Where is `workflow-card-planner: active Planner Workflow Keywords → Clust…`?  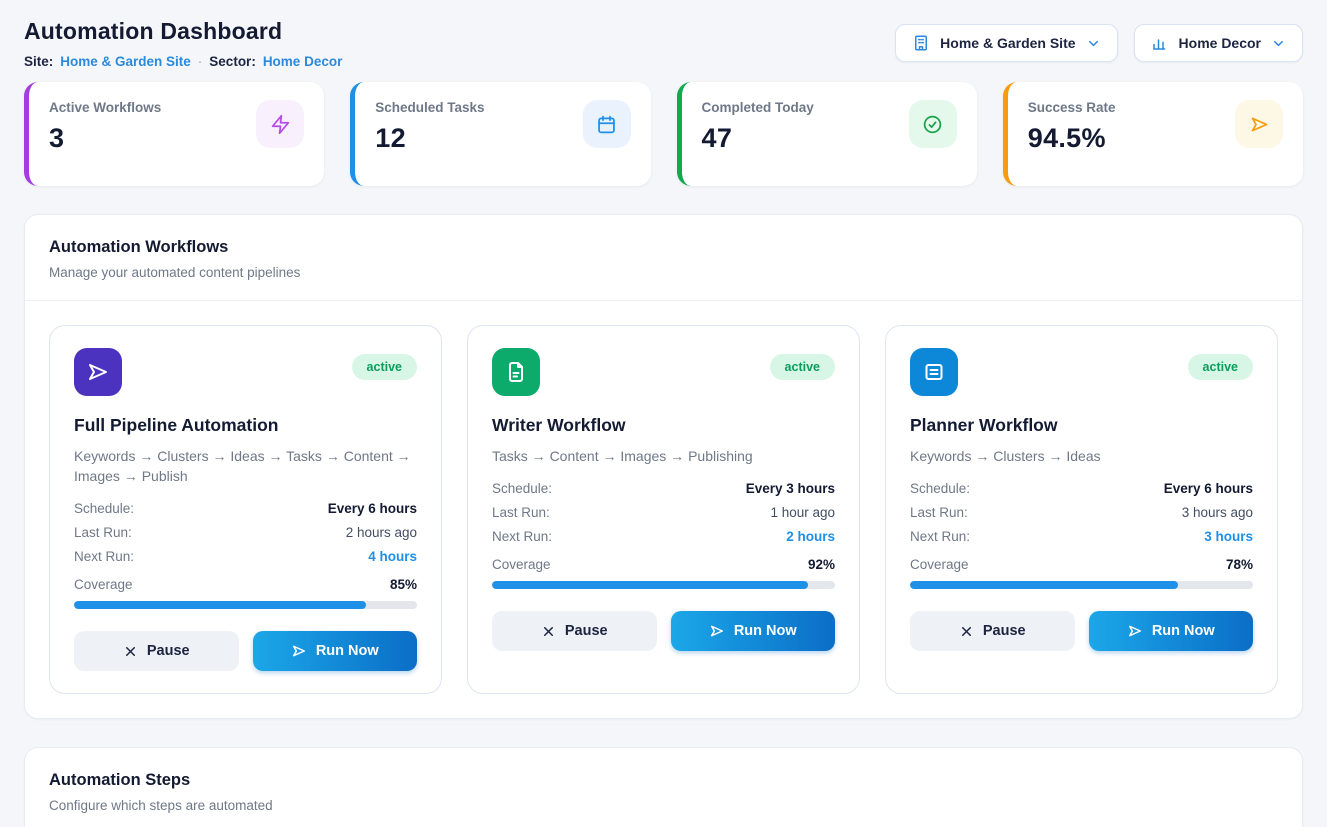
workflow-card-planner: active Planner Workflow Keywords → Clust… is located at coordinates (1081, 509).